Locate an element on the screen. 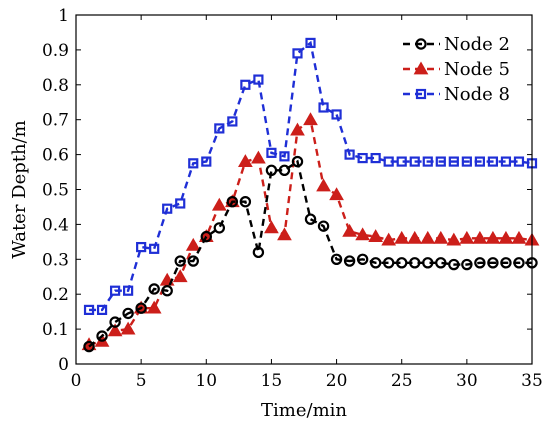  y-axis-label: Water Depth/m is located at coordinates (19, 189).